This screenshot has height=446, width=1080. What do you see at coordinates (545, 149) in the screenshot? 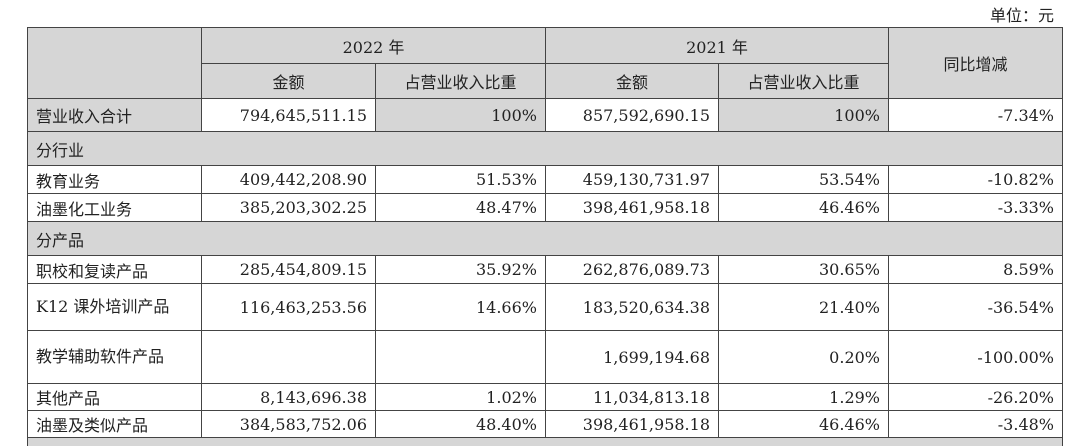
I see `section-industry: 分行业` at bounding box center [545, 149].